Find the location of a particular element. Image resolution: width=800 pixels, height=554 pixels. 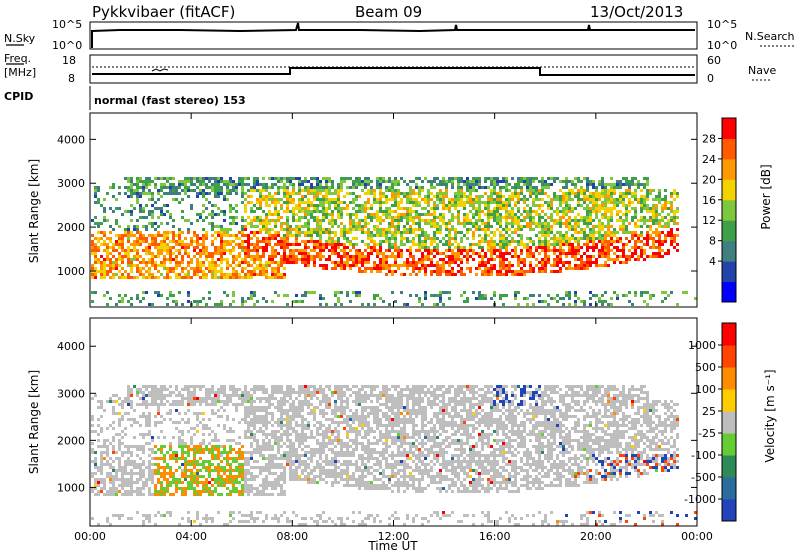

nsky-panel is located at coordinates (393, 35).